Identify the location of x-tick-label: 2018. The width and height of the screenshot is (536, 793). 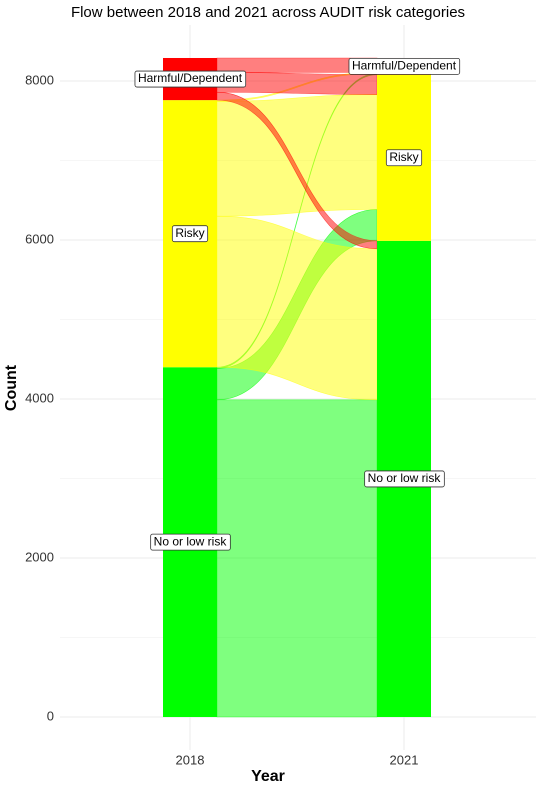
(190, 759).